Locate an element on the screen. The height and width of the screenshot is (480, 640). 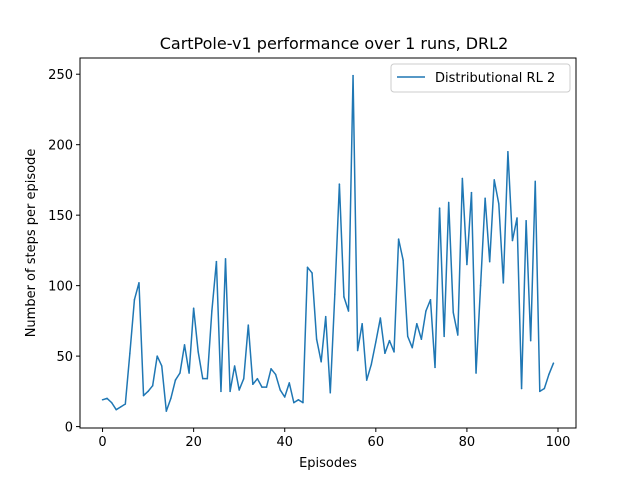
x-tick-label: 0 is located at coordinates (102, 442).